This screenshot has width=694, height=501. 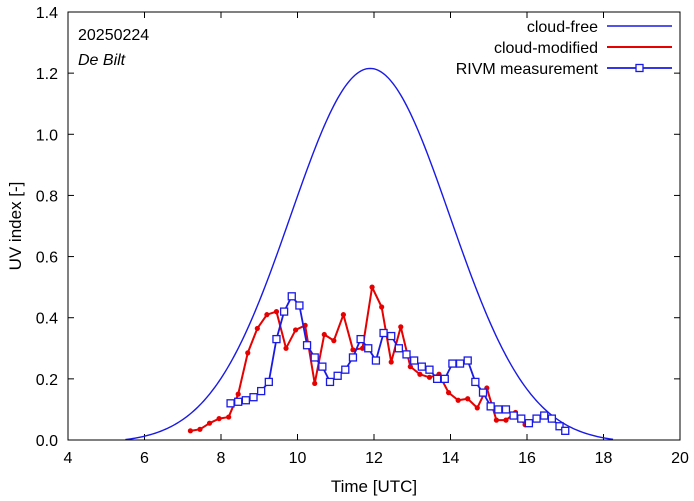 I want to click on x-tick-label: 10, so click(x=298, y=458).